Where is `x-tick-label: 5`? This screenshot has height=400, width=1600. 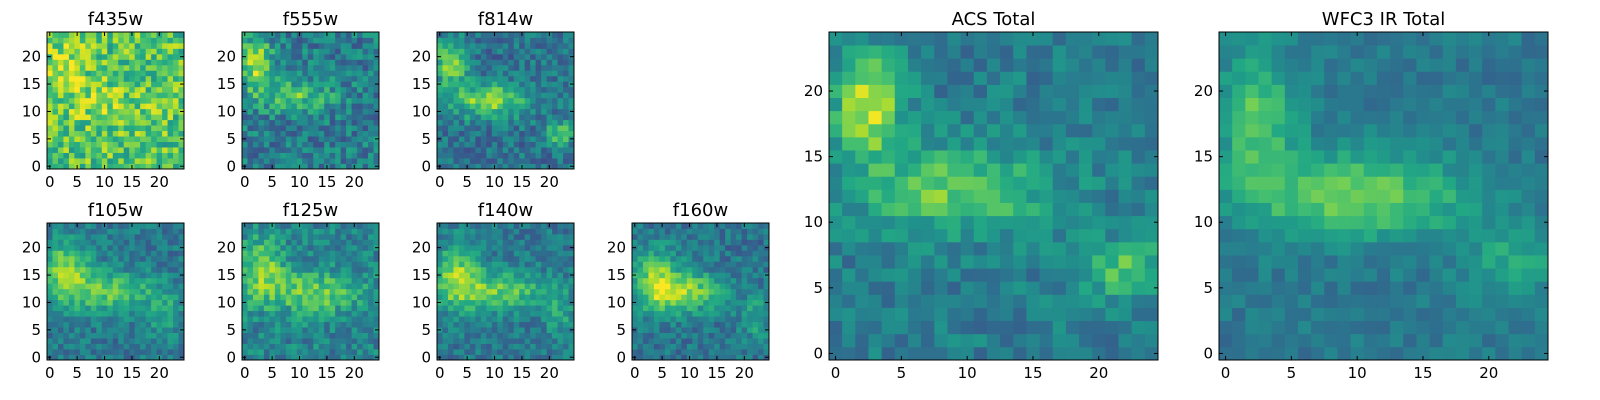
x-tick-label: 5 is located at coordinates (467, 182).